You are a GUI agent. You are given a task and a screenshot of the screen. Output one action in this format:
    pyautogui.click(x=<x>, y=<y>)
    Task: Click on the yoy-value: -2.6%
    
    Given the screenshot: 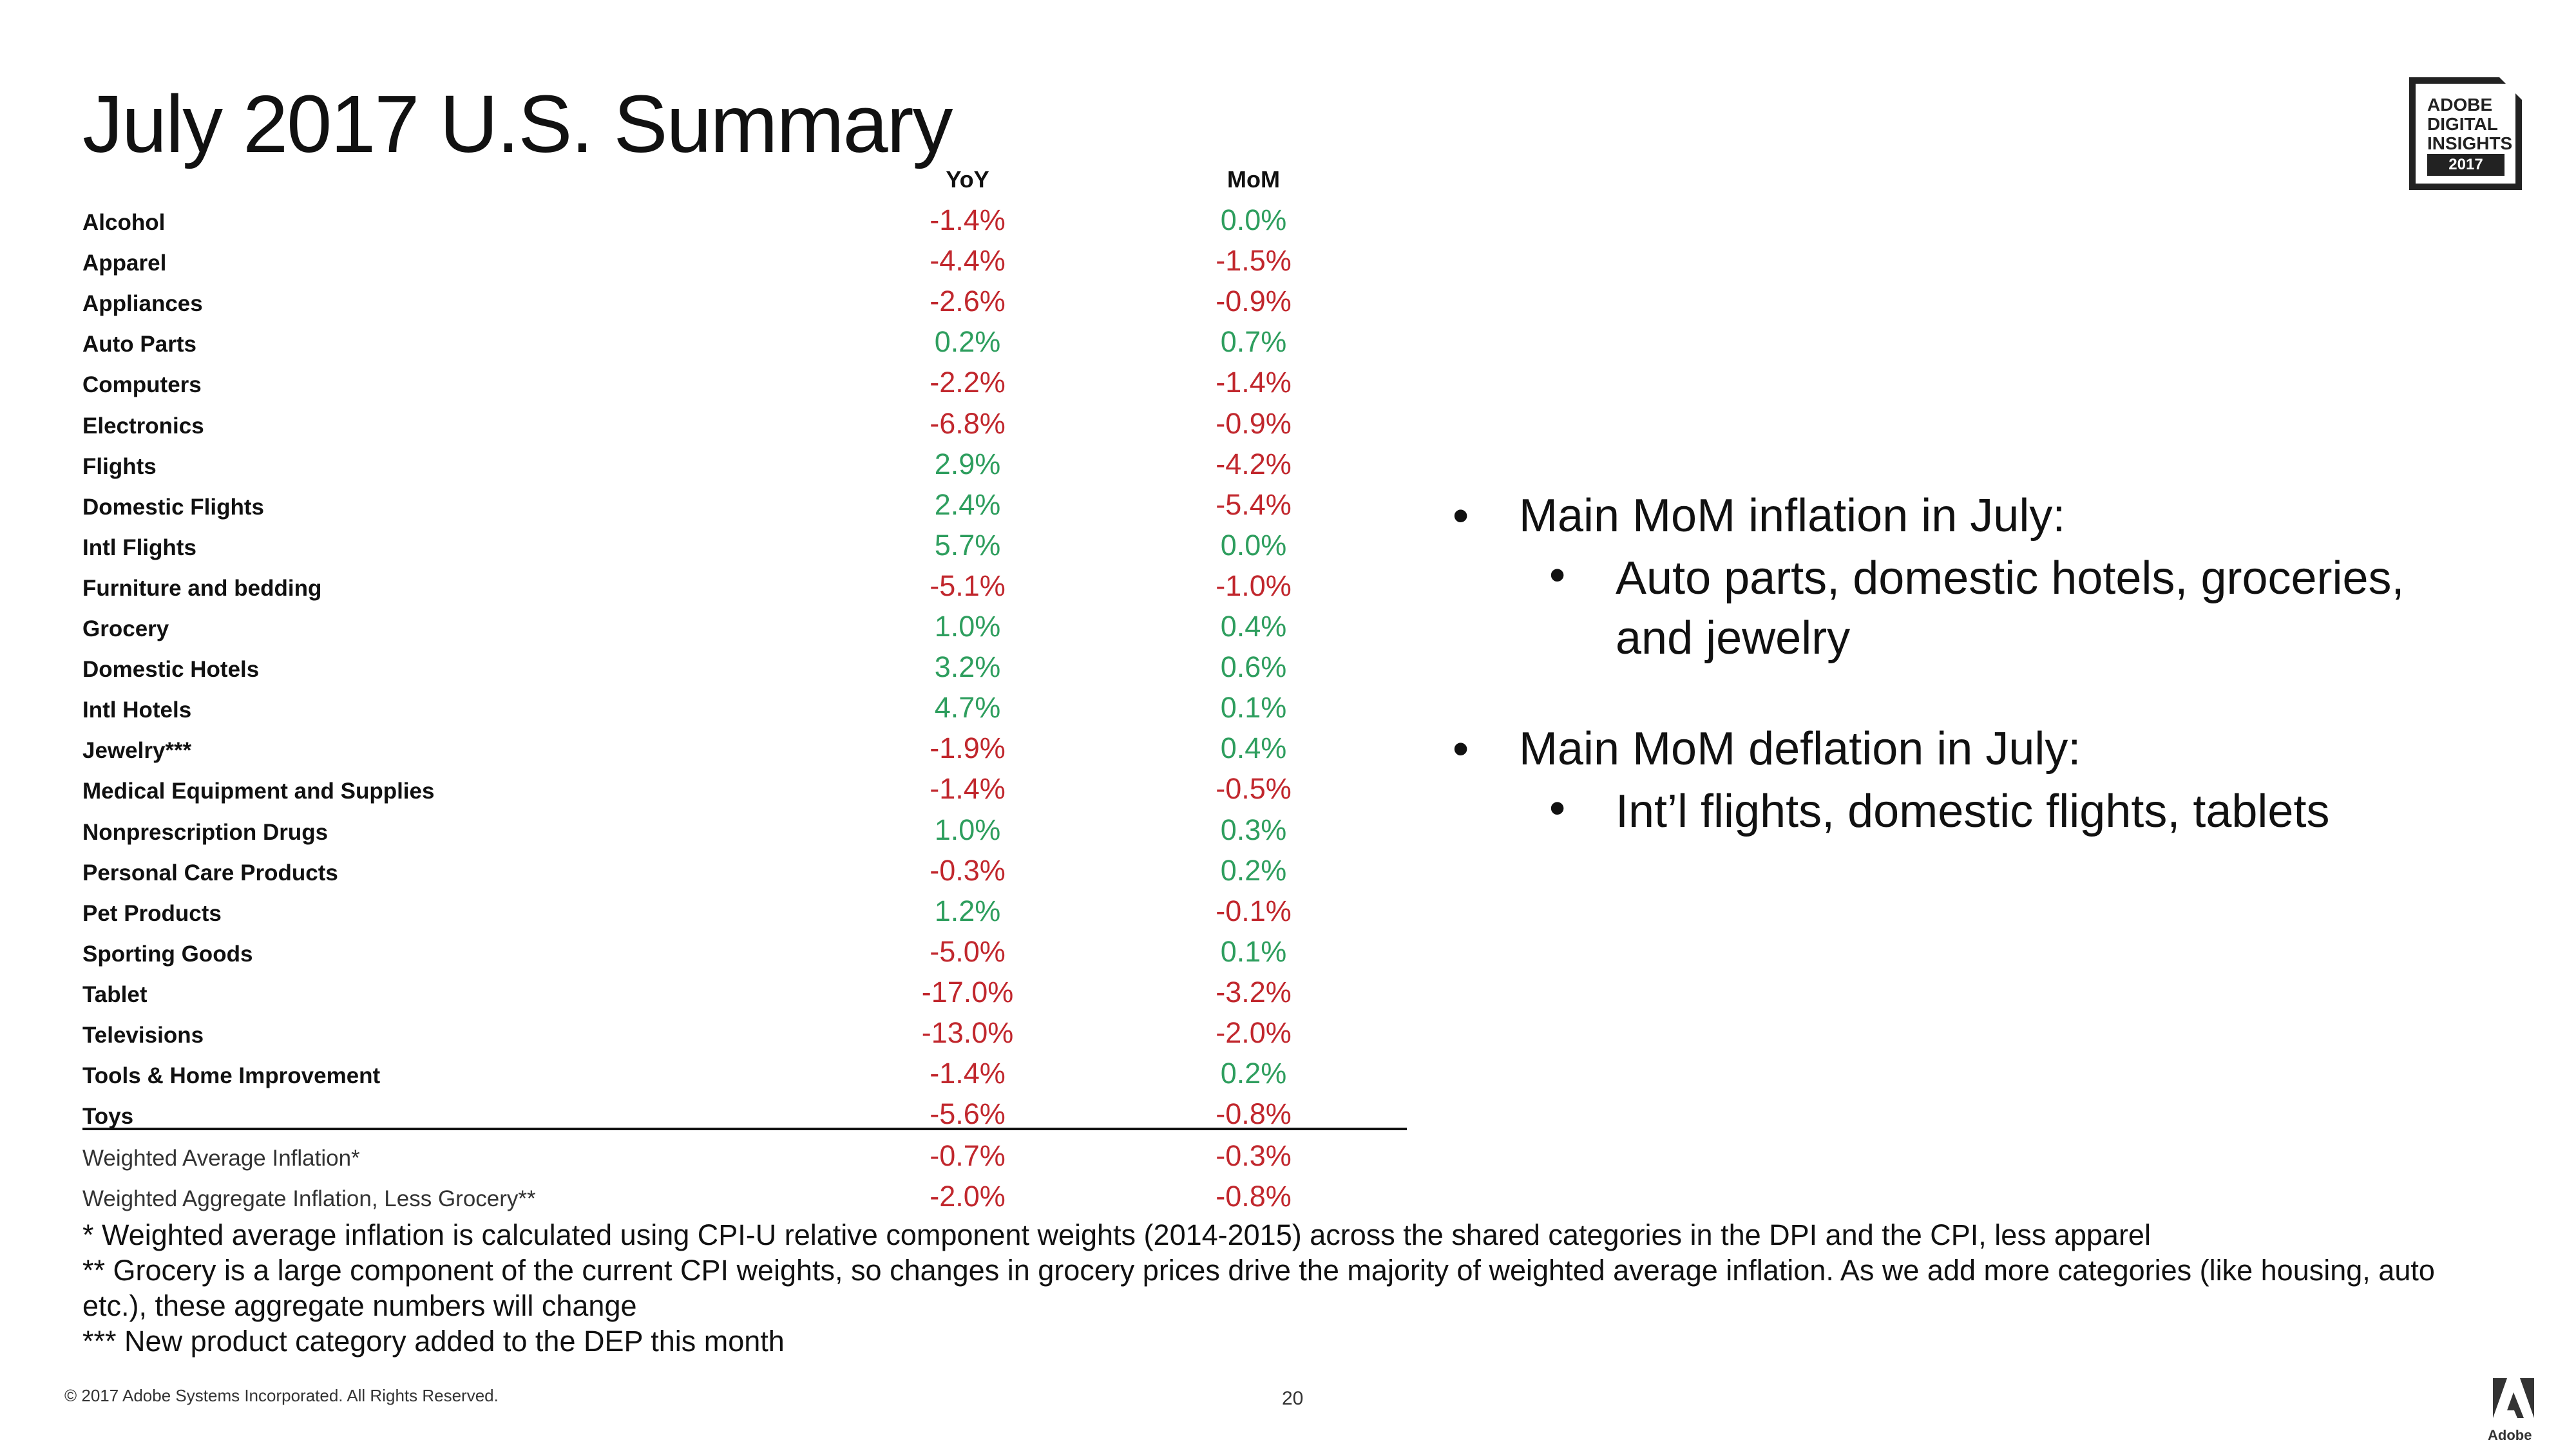 What is the action you would take?
    pyautogui.click(x=968, y=301)
    